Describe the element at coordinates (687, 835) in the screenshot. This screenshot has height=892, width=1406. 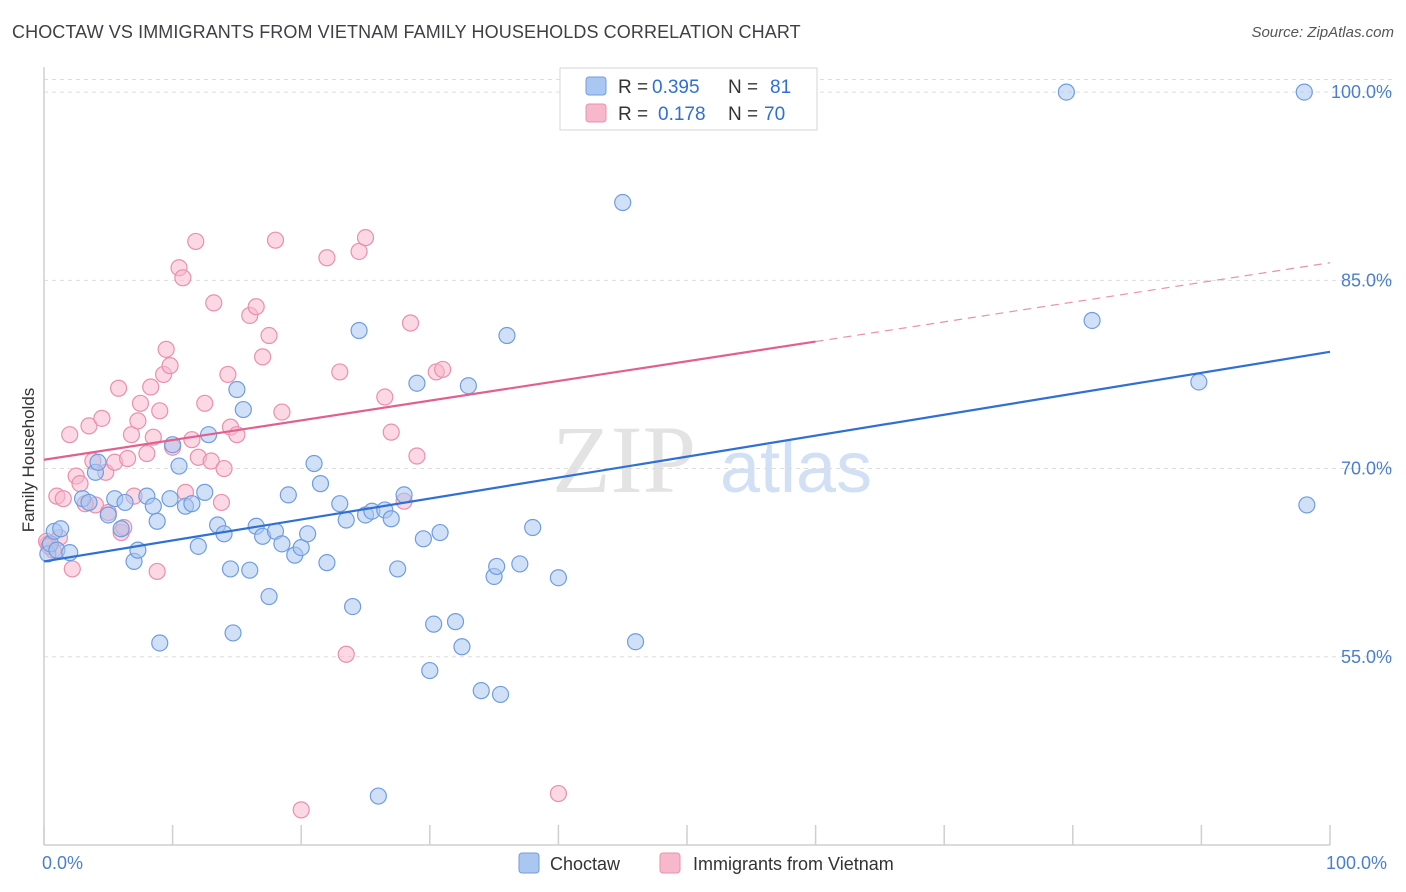
I see `x-tick-marks` at that location.